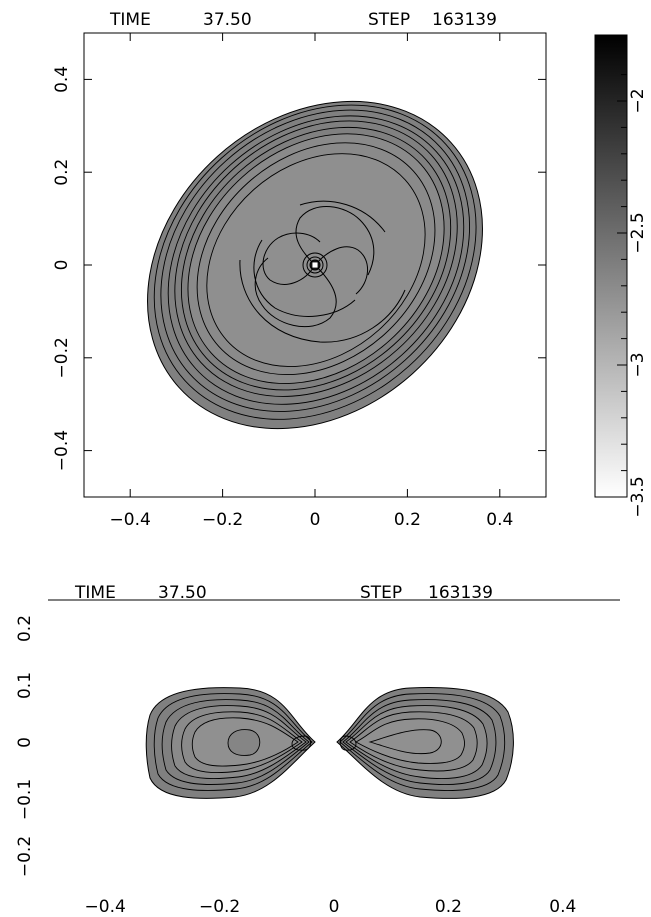  What do you see at coordinates (389, 20) in the screenshot?
I see `top-step-label: STEP` at bounding box center [389, 20].